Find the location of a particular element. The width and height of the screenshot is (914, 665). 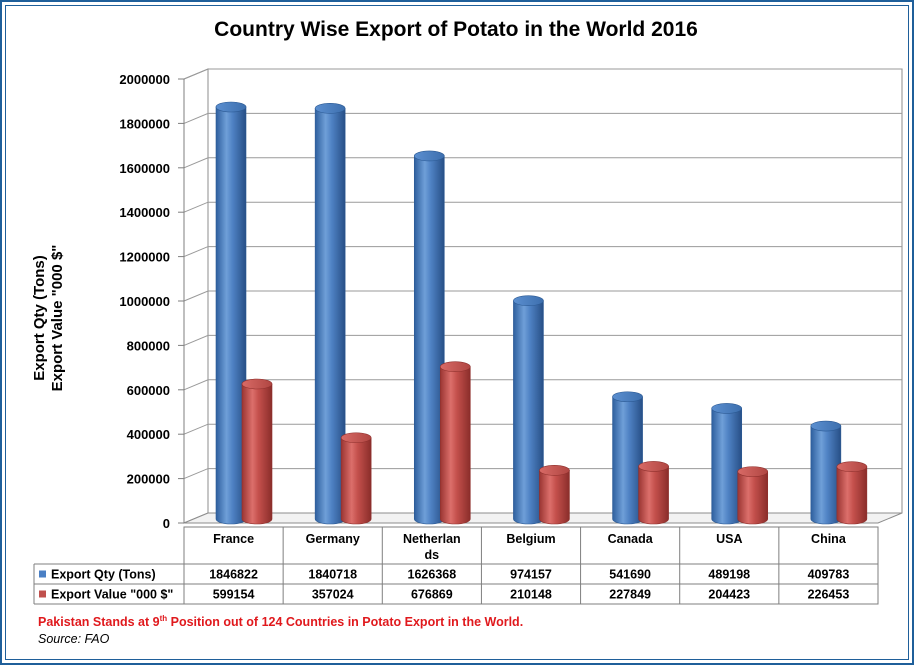

x-category-label: Canada is located at coordinates (631, 539).